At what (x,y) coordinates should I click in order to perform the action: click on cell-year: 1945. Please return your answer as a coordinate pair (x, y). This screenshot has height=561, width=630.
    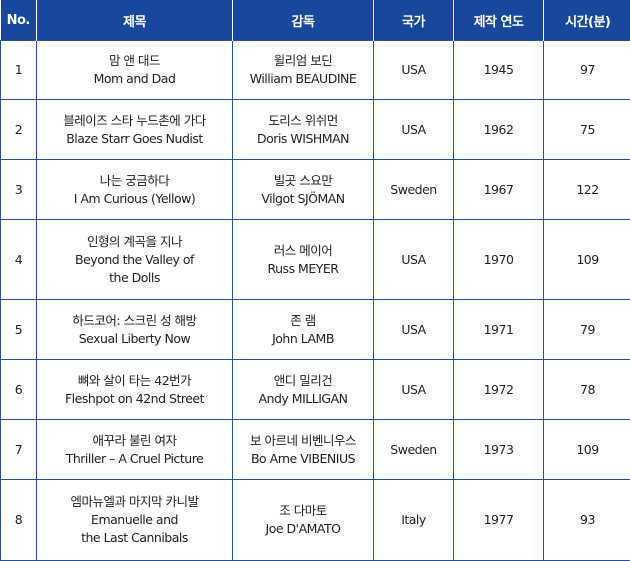
    Looking at the image, I should click on (499, 70).